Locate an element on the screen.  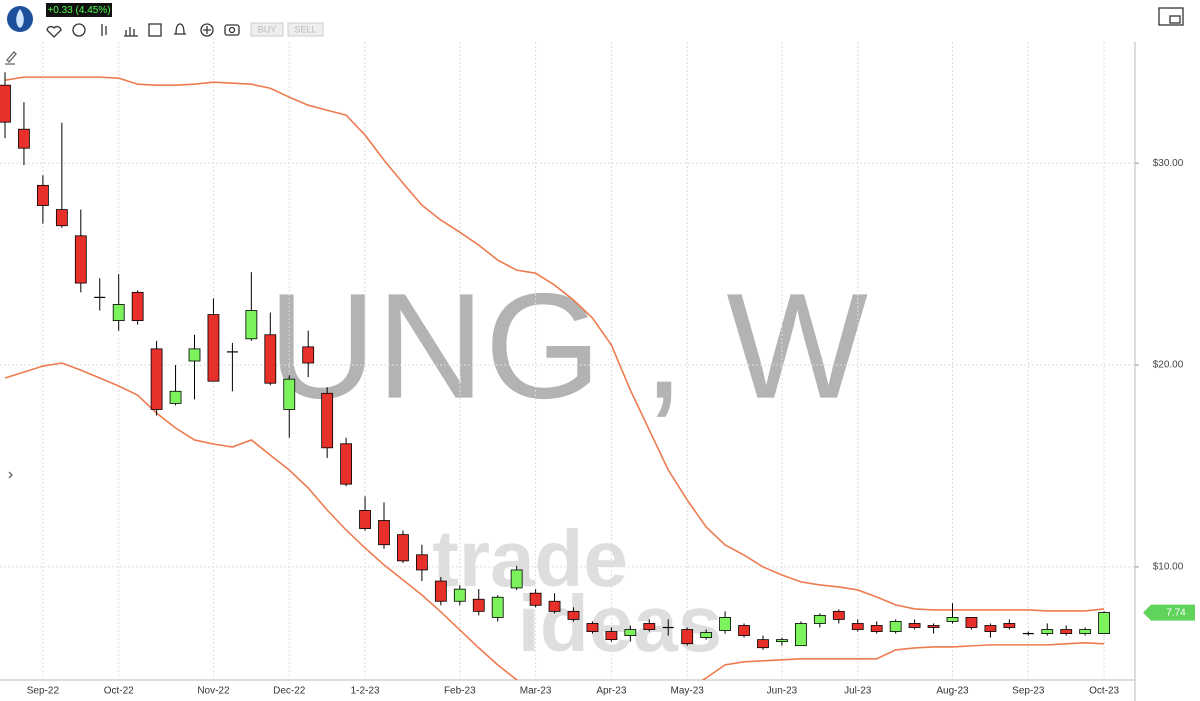
change-text: +0.33 (4.45%) is located at coordinates (78, 10).